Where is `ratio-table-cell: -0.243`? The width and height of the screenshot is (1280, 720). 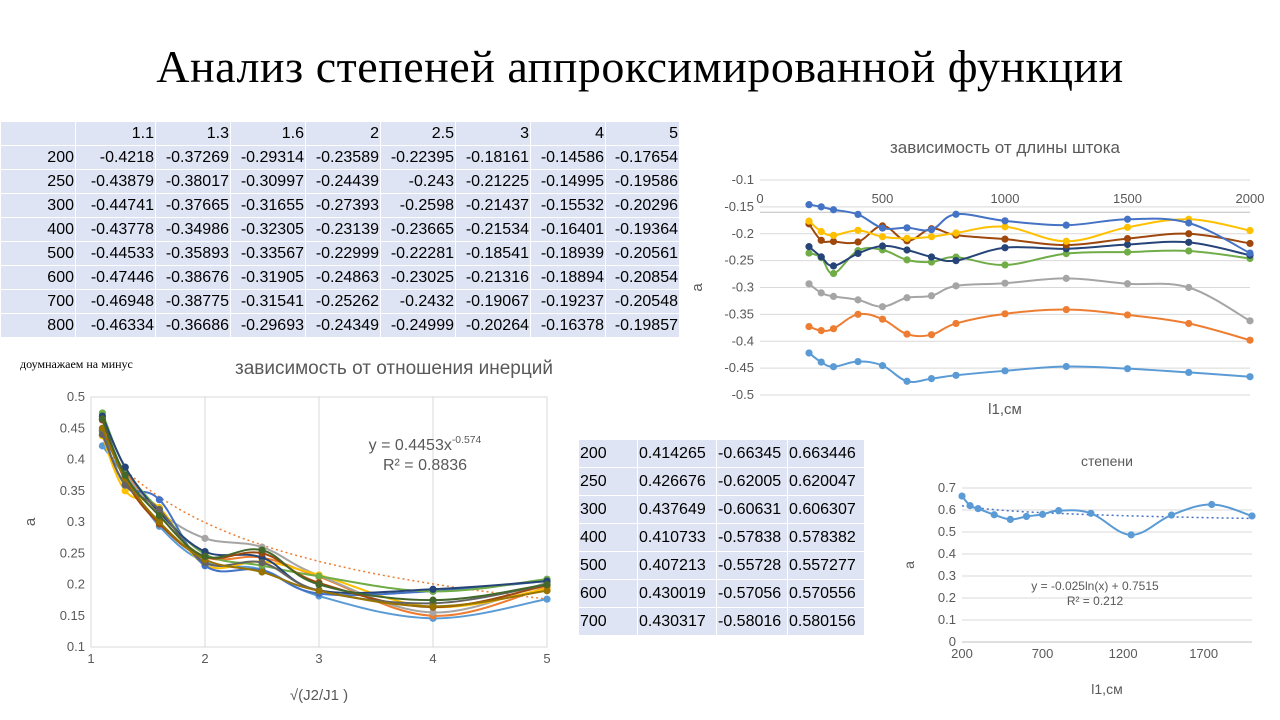 ratio-table-cell: -0.243 is located at coordinates (418, 181).